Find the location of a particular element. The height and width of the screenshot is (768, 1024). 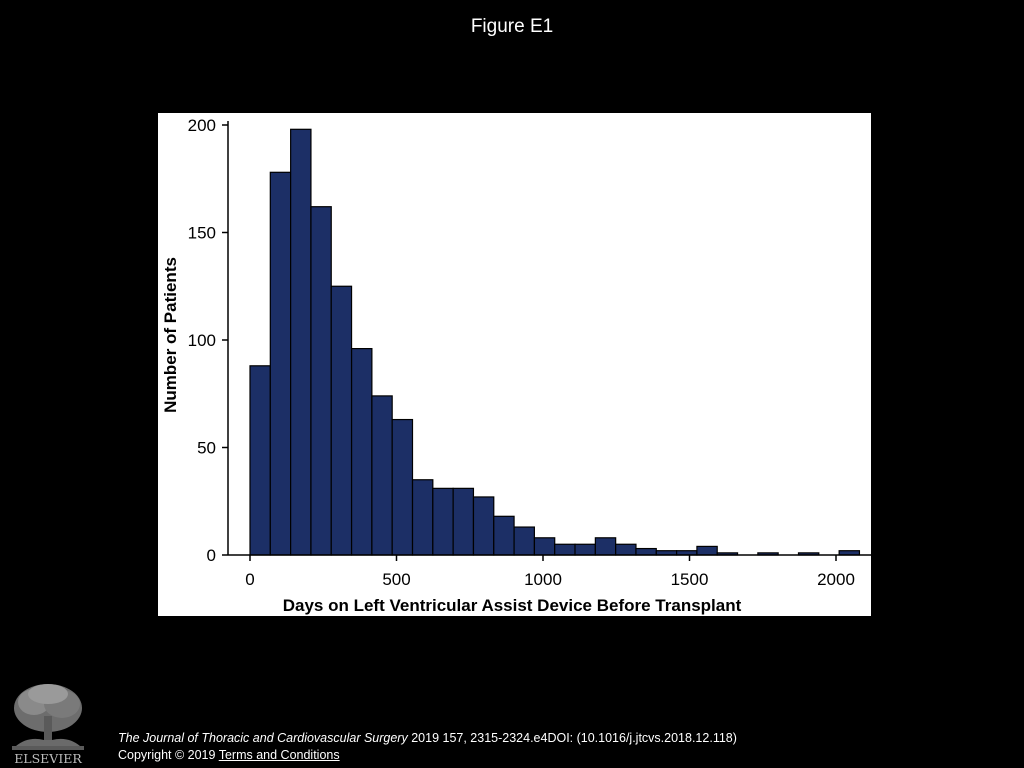

x-tick-label: 1000 is located at coordinates (543, 579).